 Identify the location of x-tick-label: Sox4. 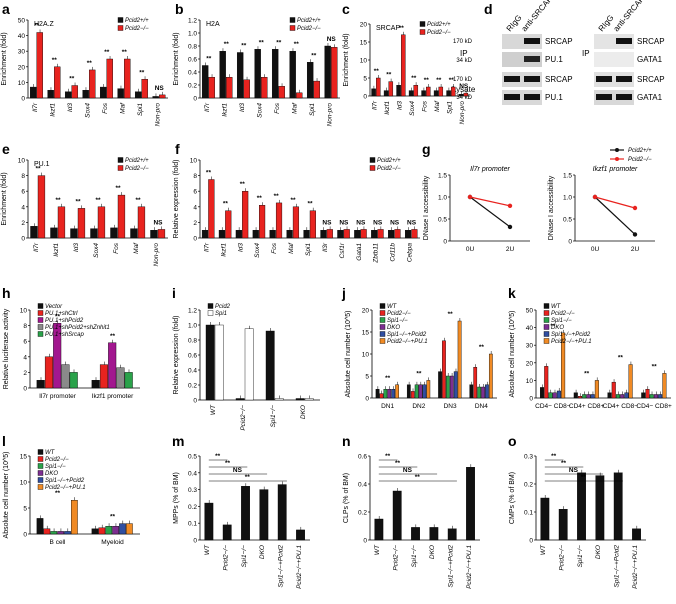
(412, 108).